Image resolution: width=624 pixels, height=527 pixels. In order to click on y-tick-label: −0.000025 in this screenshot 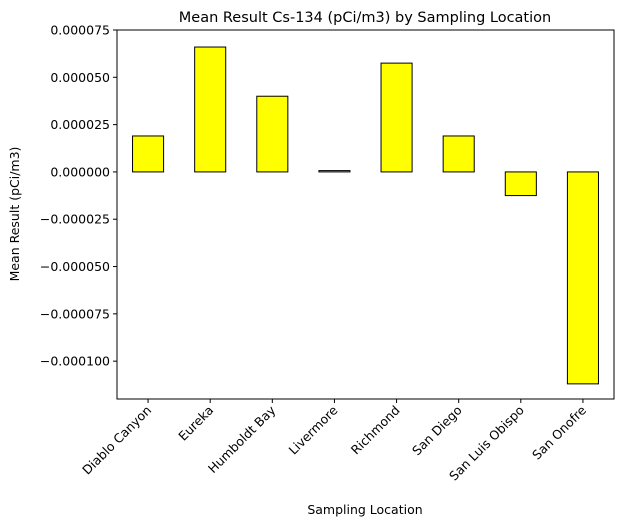, I will do `click(75, 219)`.